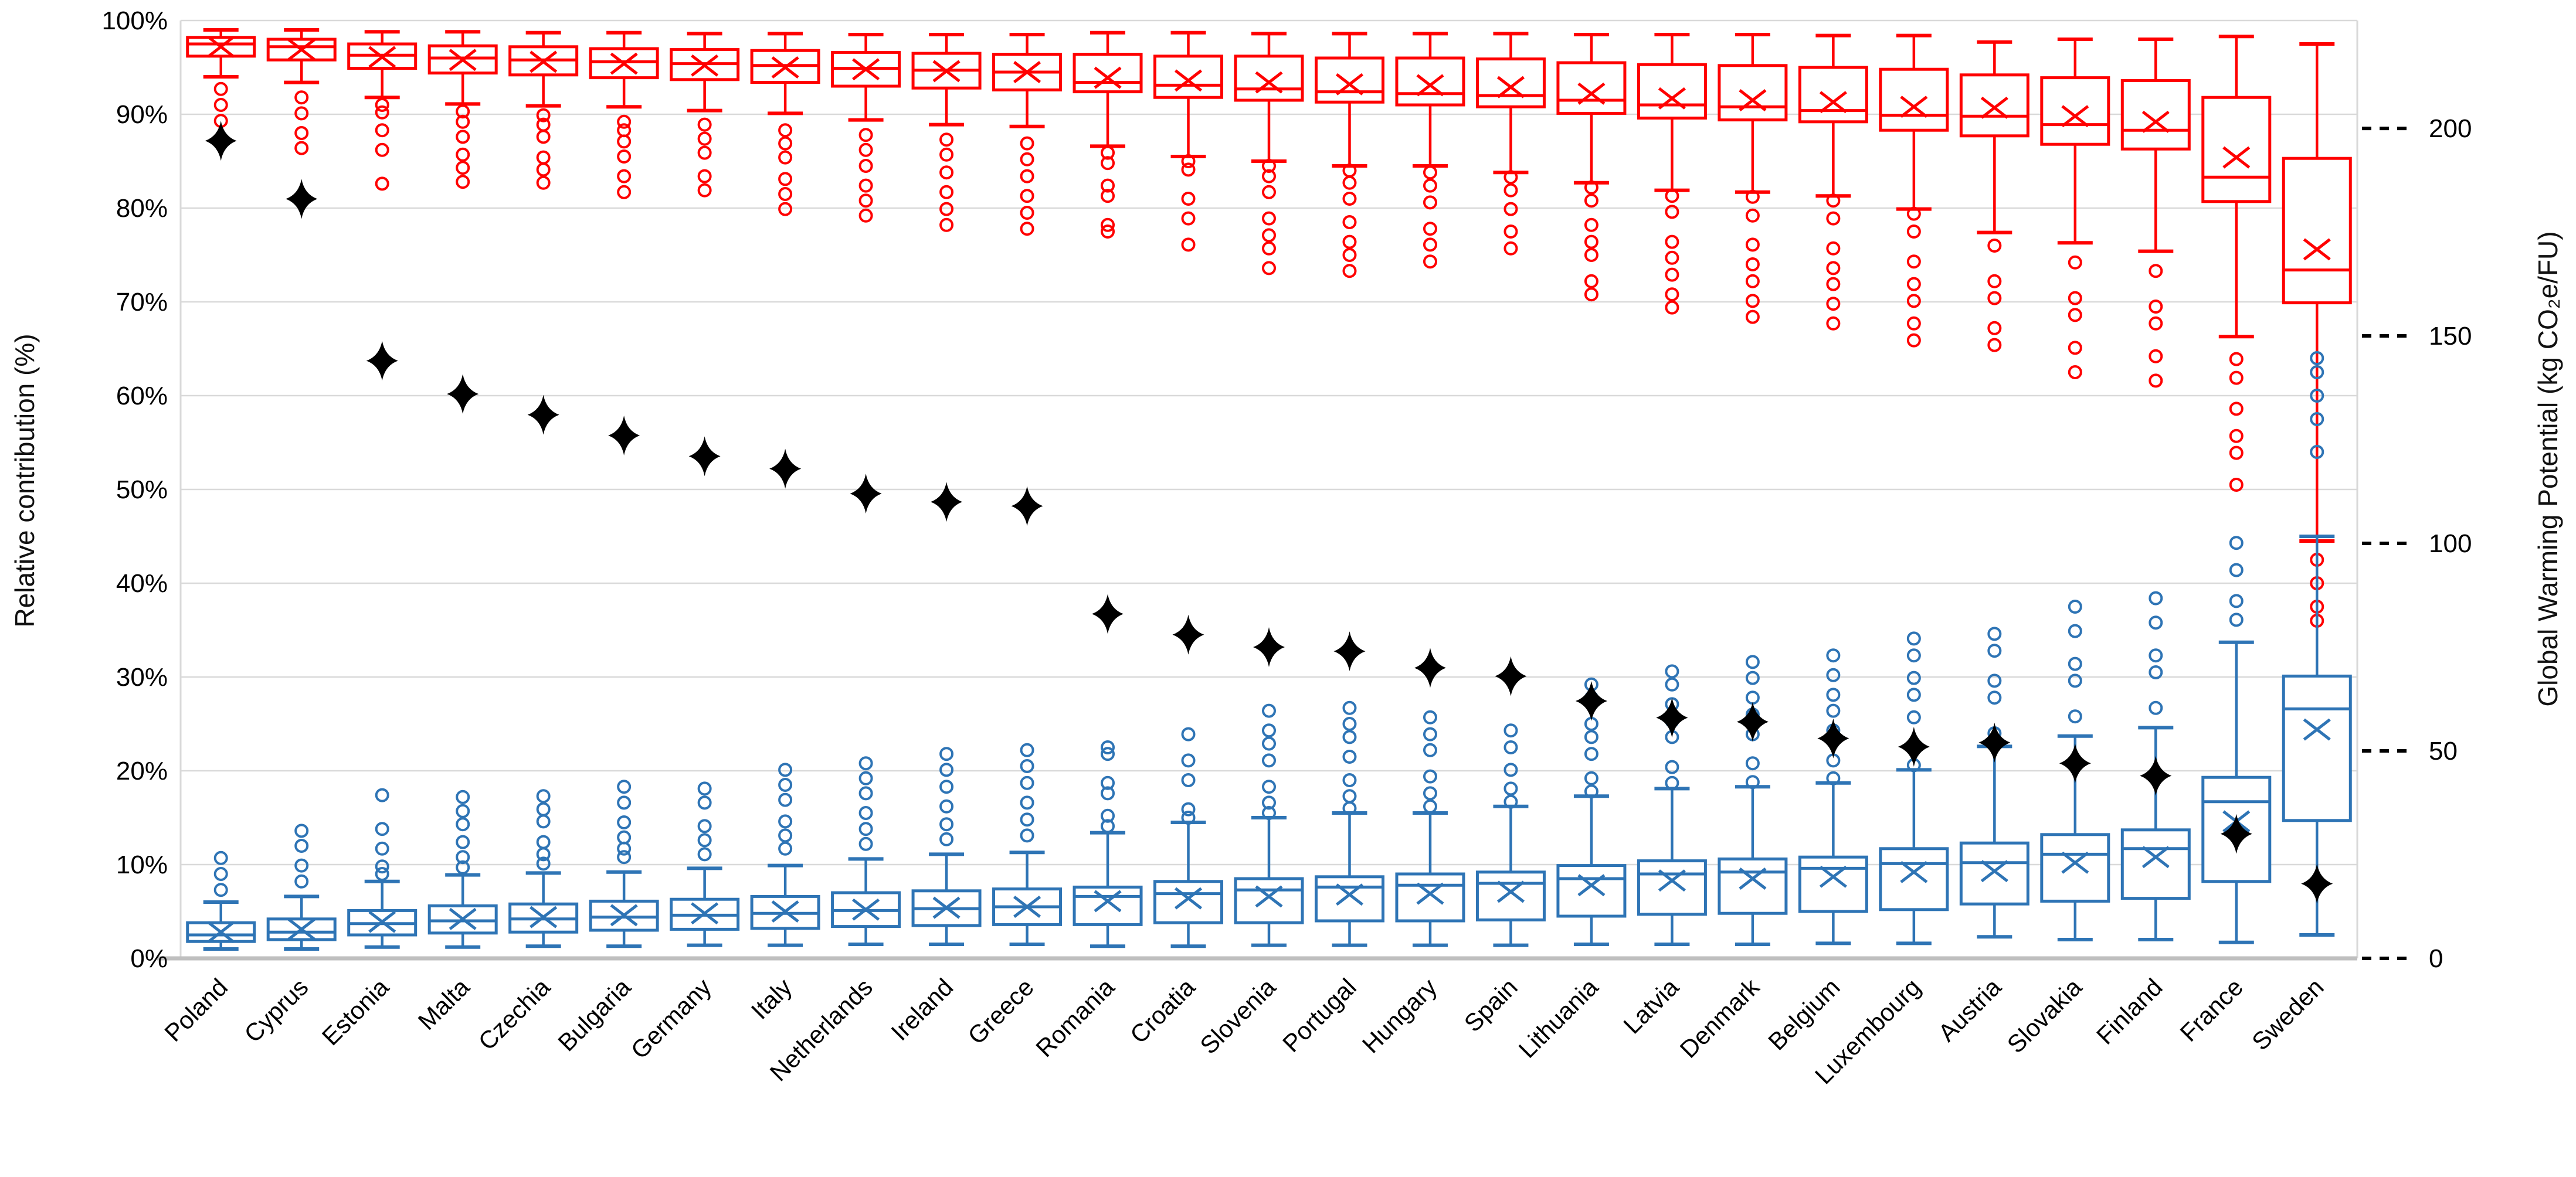  Describe the element at coordinates (1000, 1011) in the screenshot. I see `x-tick-label: Greece` at that location.